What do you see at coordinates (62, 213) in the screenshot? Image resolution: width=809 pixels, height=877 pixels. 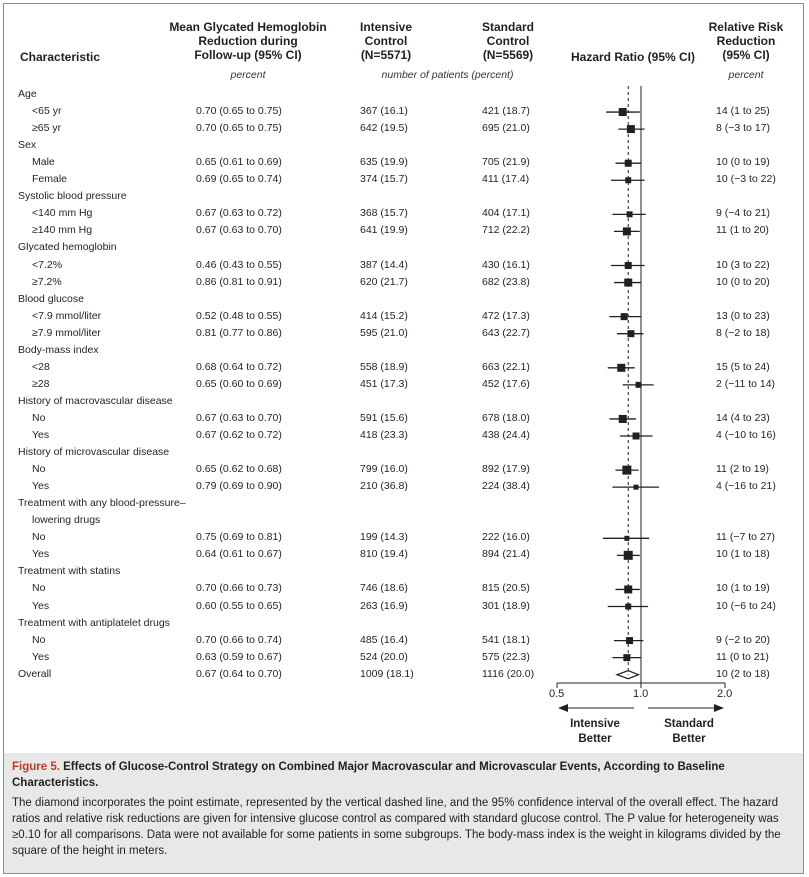 I see `subgroup-label: <140 mm Hg` at bounding box center [62, 213].